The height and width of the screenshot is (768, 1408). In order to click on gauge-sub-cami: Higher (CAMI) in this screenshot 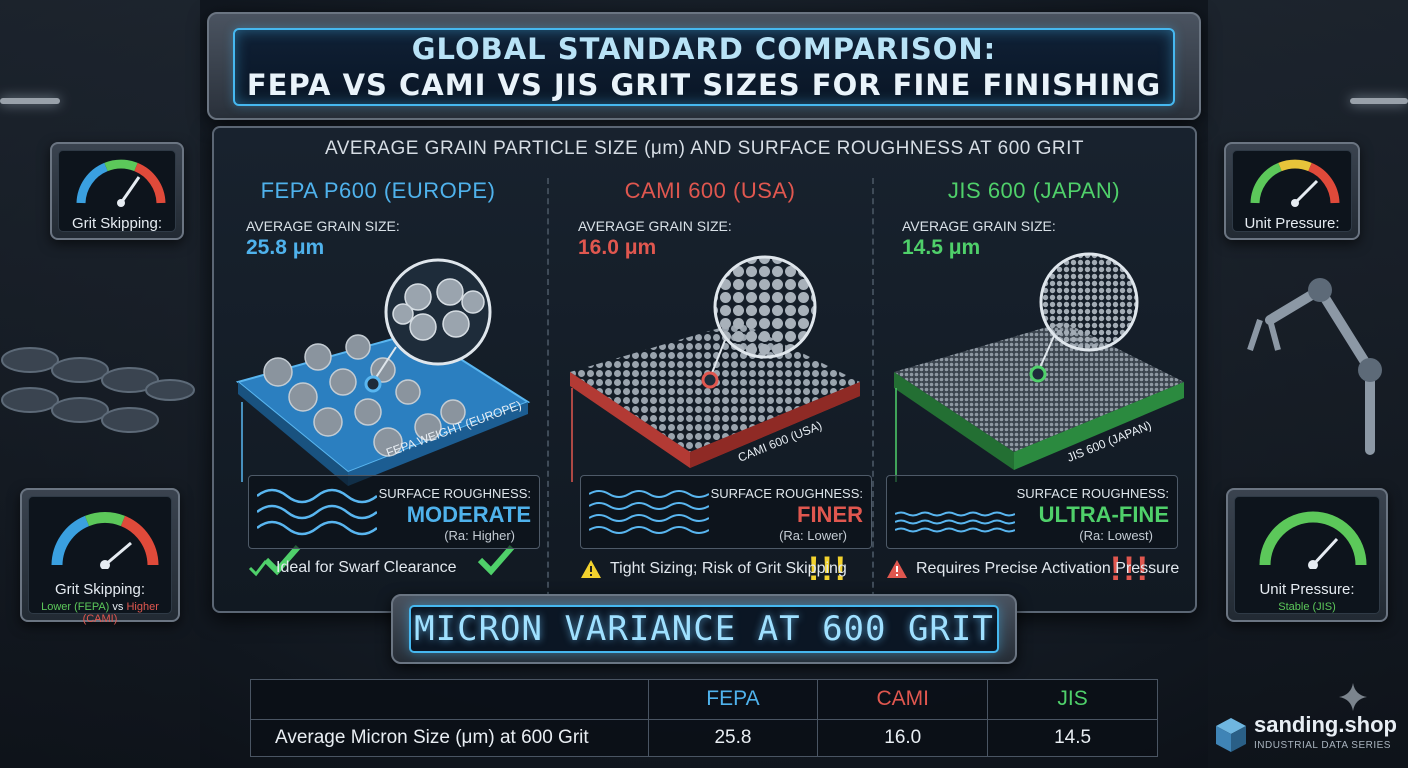, I will do `click(120, 613)`.